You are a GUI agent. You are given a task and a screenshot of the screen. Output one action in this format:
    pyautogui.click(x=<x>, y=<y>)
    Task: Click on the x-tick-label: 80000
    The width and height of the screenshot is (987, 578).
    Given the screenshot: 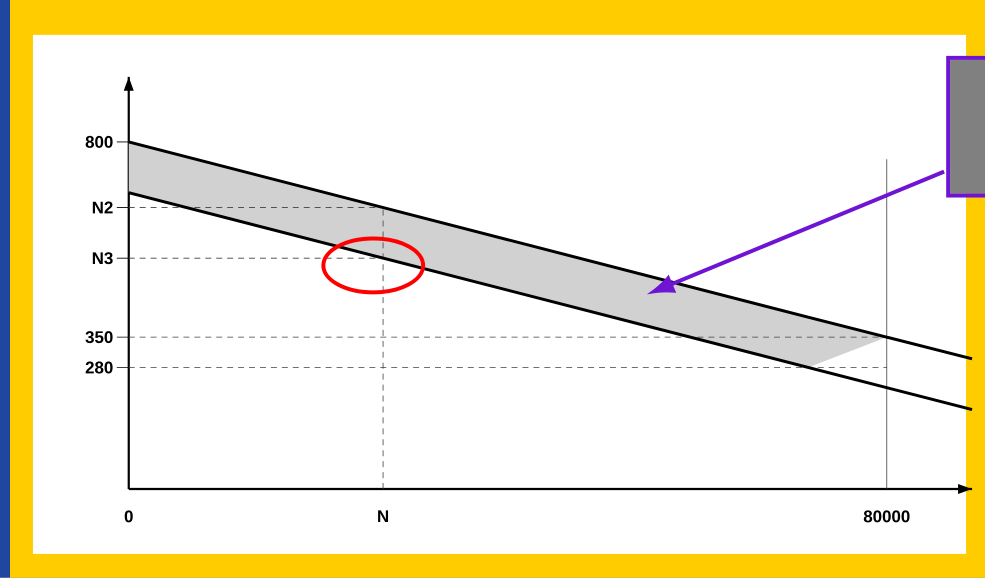 What is the action you would take?
    pyautogui.click(x=887, y=516)
    